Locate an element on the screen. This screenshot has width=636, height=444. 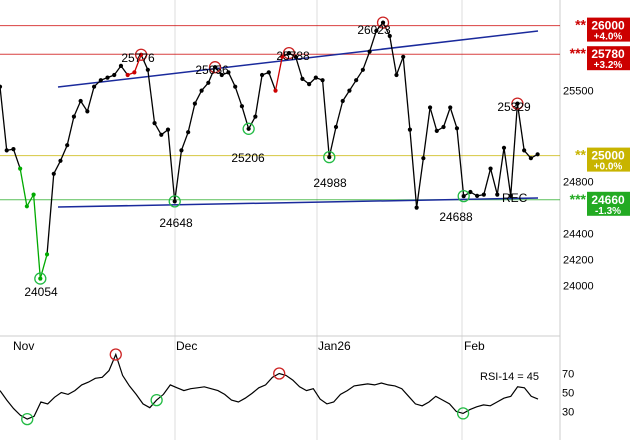
upper-trendline is located at coordinates (298, 59).